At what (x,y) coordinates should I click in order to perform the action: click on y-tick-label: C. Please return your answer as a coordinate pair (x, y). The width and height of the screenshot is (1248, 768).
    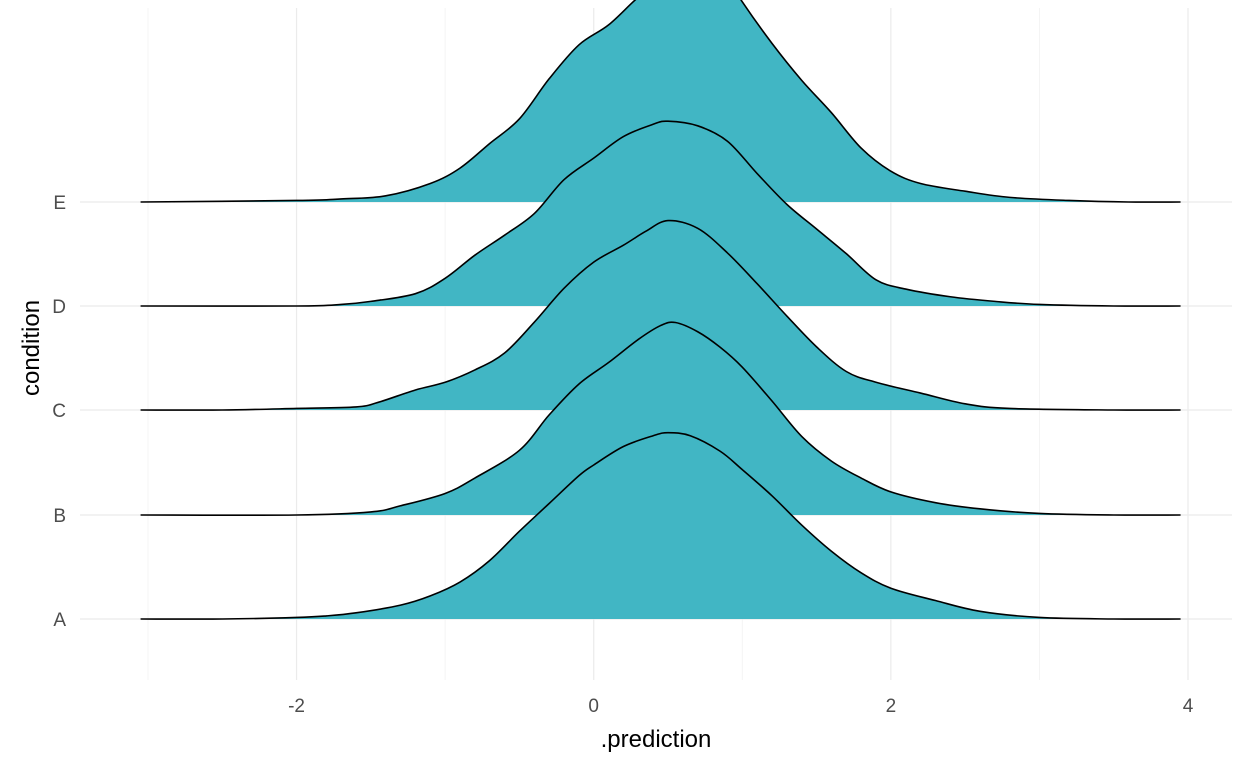
    Looking at the image, I should click on (59, 411).